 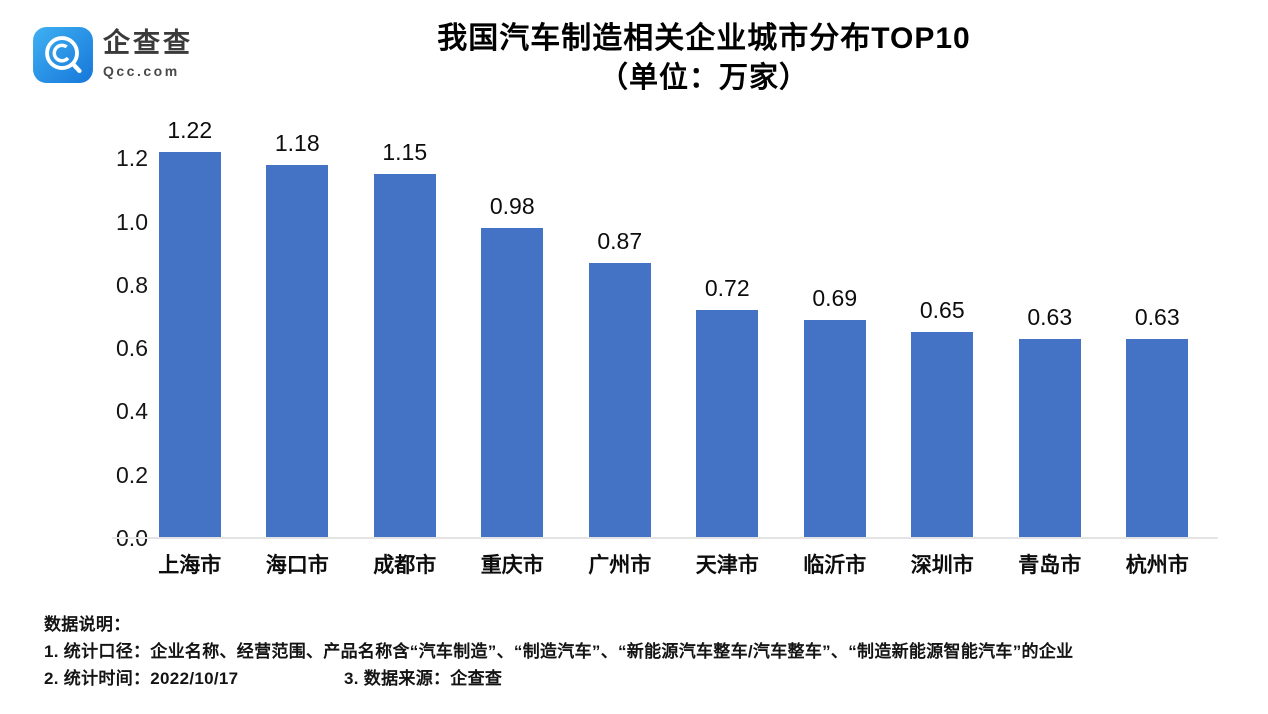 What do you see at coordinates (942, 310) in the screenshot?
I see `bar-value-label: 0.65` at bounding box center [942, 310].